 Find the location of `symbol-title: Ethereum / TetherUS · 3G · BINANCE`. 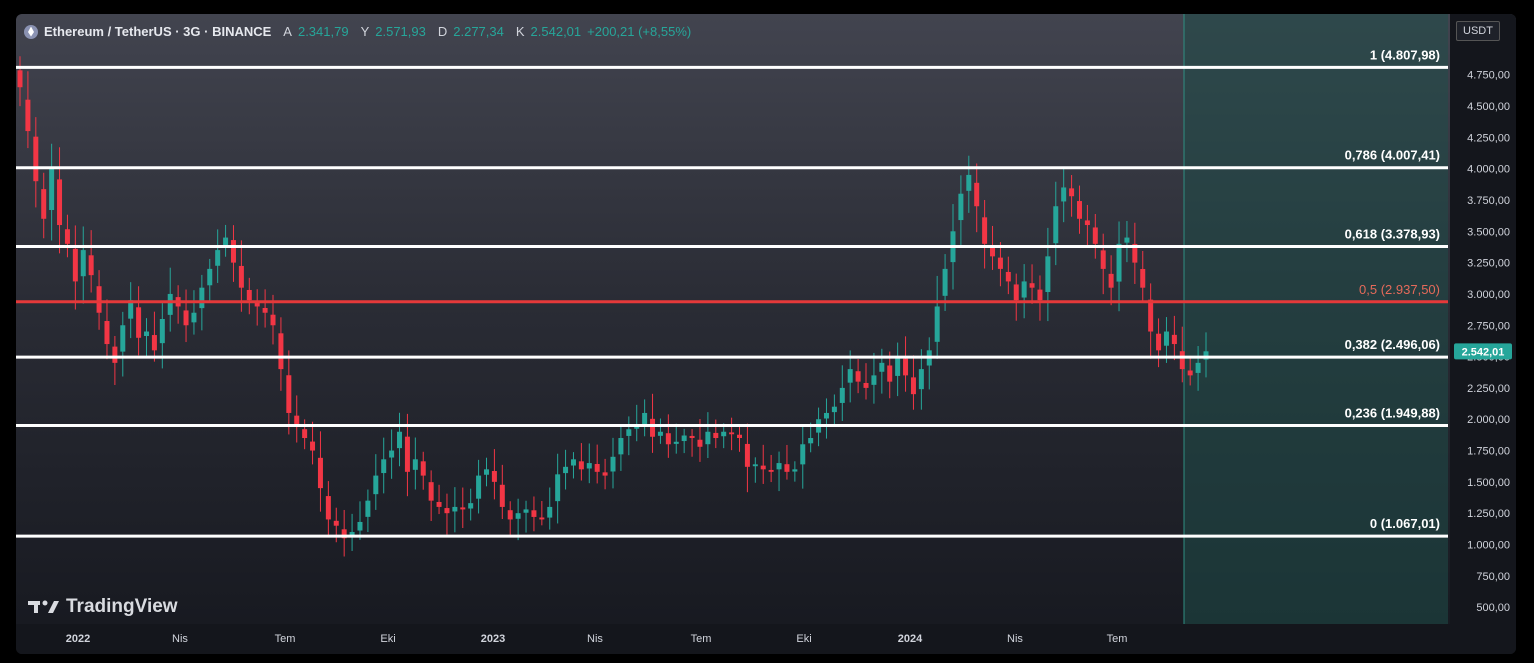

symbol-title: Ethereum / TetherUS · 3G · BINANCE is located at coordinates (158, 31).